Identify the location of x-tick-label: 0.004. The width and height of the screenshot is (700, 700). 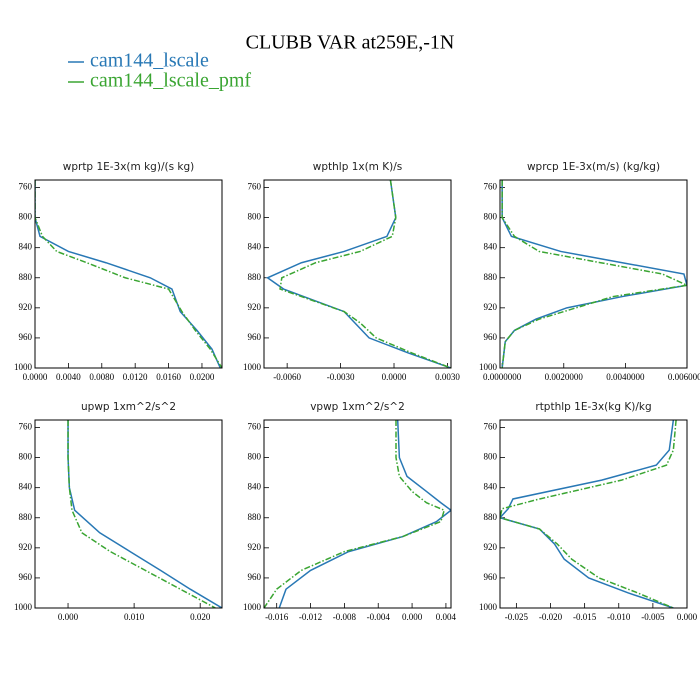
(446, 617).